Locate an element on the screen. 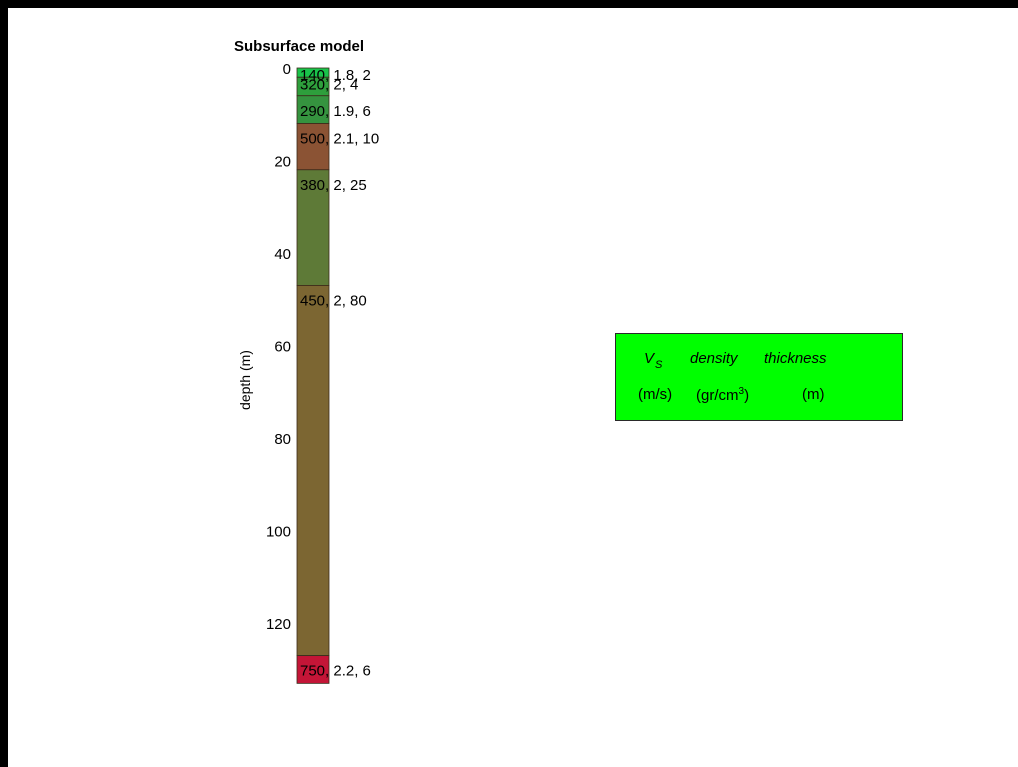  legend-density-label: density is located at coordinates (714, 358).